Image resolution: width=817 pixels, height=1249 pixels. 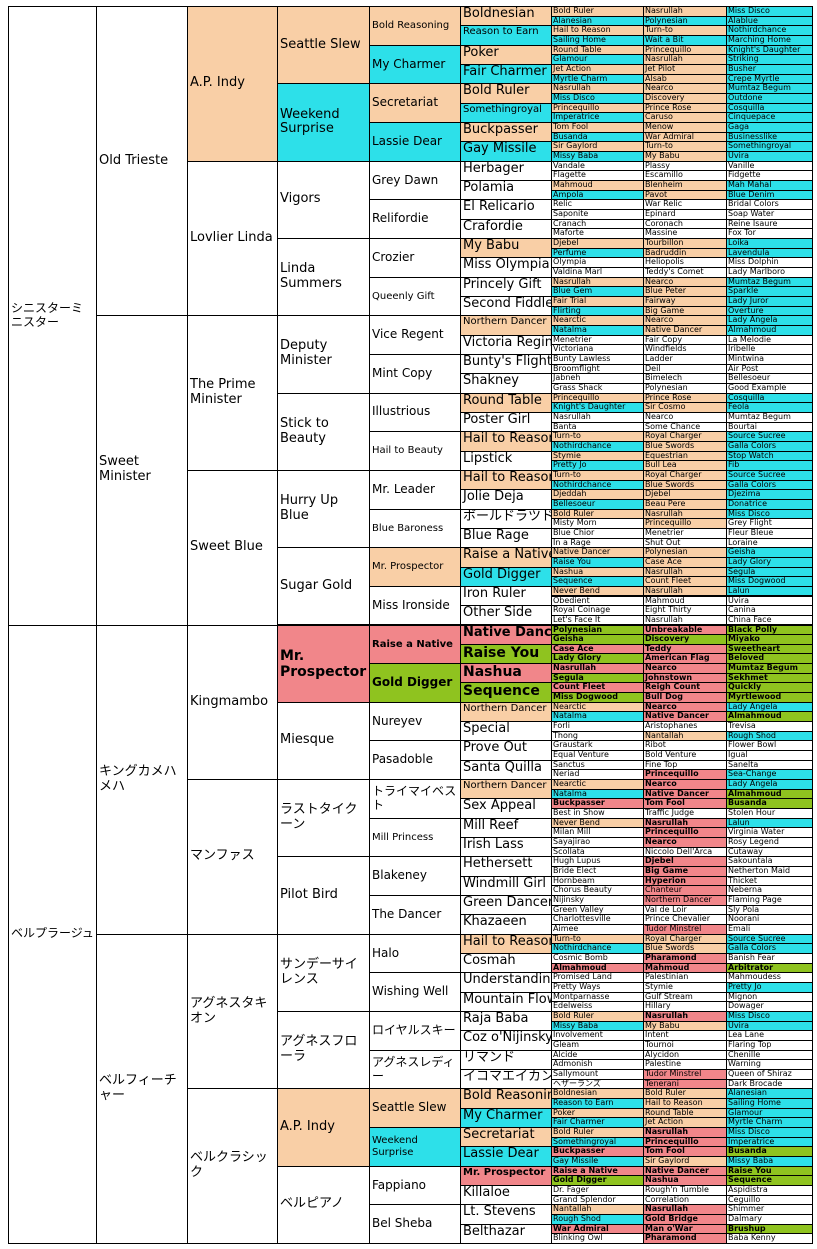 What do you see at coordinates (664, 204) in the screenshot?
I see `horse-name: War Relic` at bounding box center [664, 204].